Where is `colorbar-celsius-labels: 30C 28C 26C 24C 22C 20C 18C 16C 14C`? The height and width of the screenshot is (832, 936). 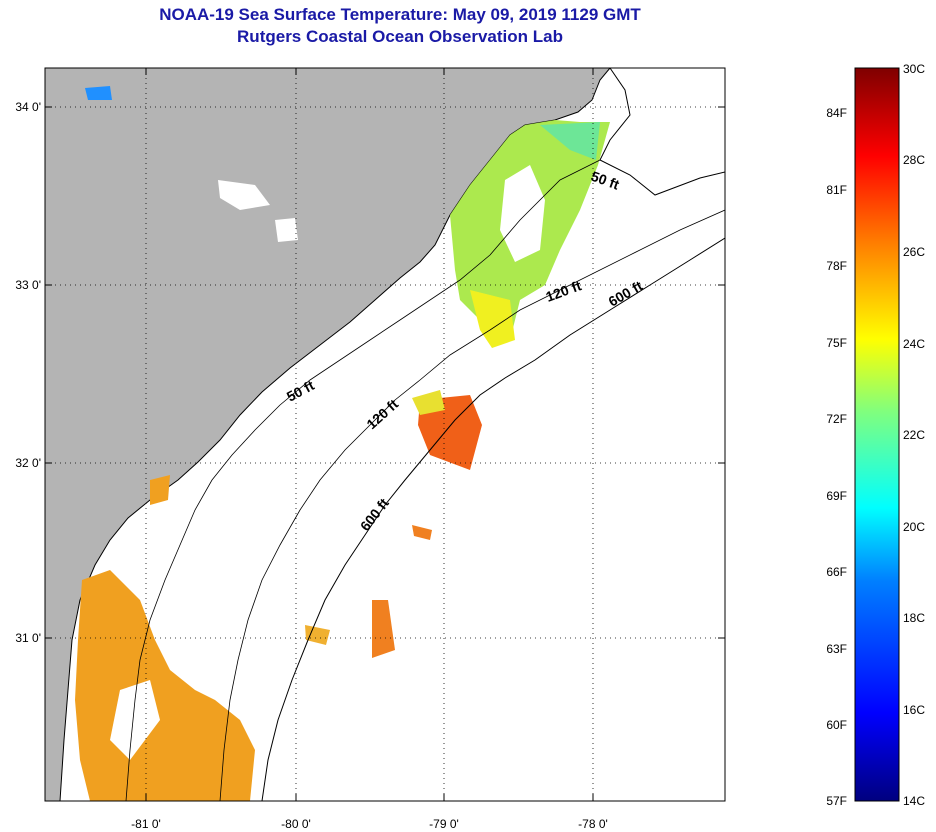
colorbar-celsius-labels: 30C 28C 26C 24C 22C 20C 18C 16C 14C is located at coordinates (914, 435).